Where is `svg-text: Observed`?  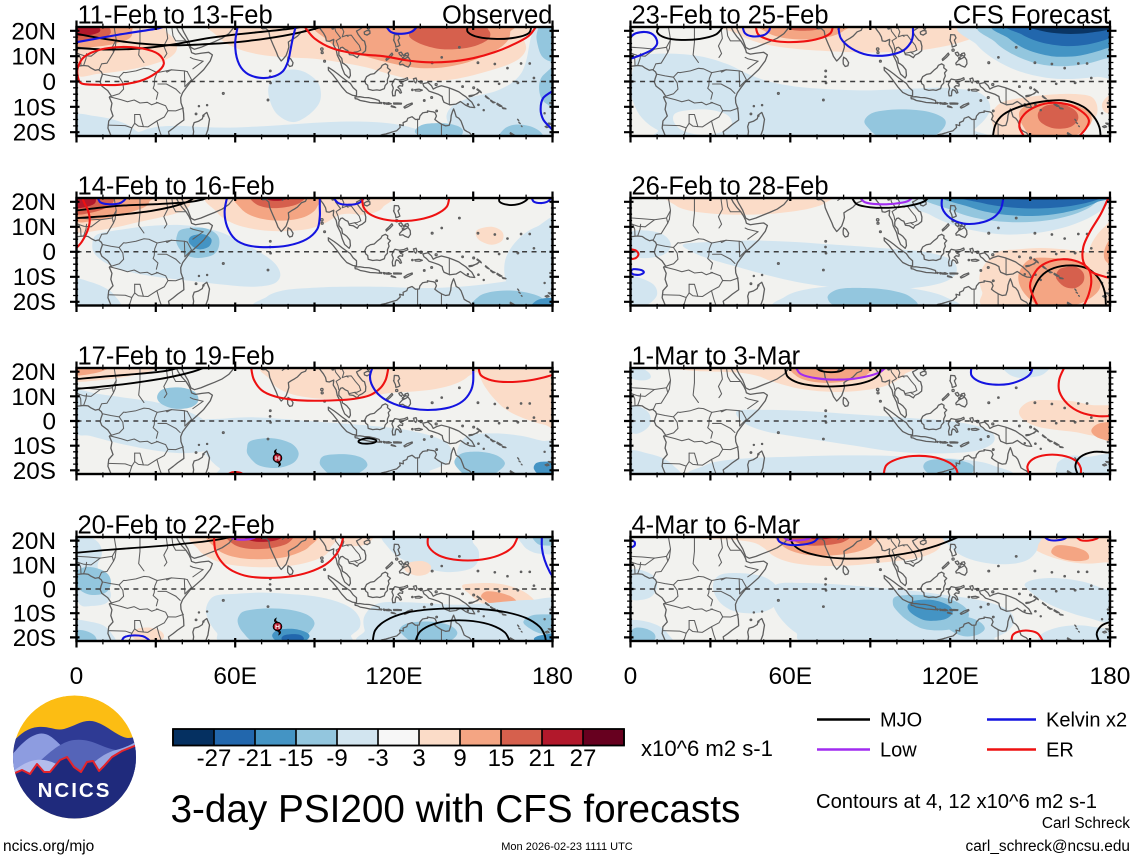
svg-text: Observed is located at coordinates (497, 16).